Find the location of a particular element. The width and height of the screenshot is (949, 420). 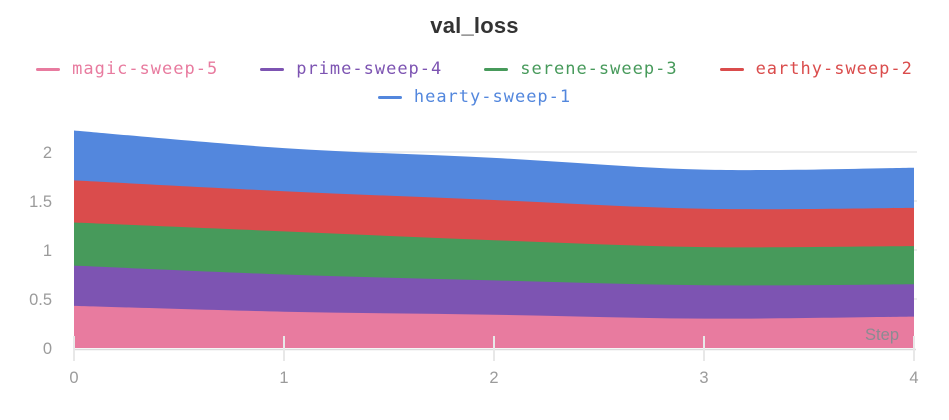

x-axis-label: Step is located at coordinates (882, 335).